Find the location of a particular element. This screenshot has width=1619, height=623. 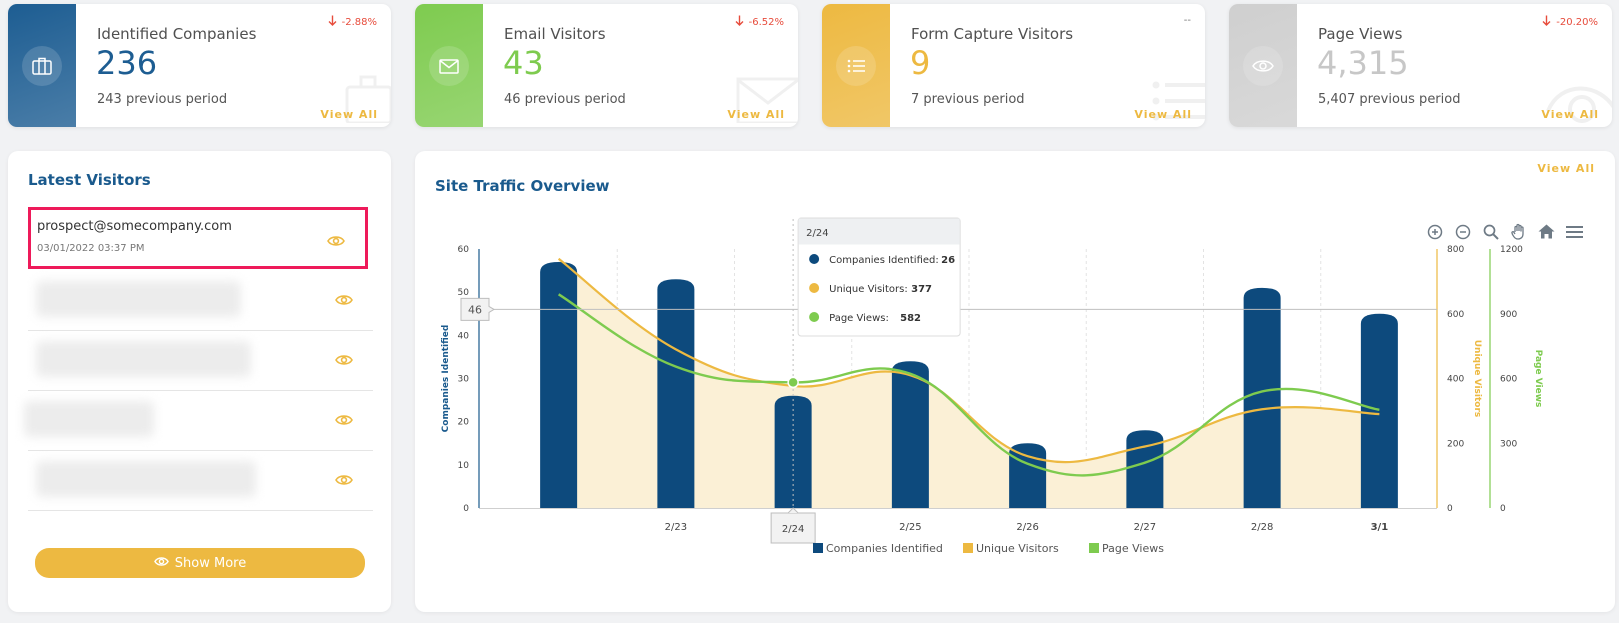

card-previous-period: 243 previous period is located at coordinates (162, 99).